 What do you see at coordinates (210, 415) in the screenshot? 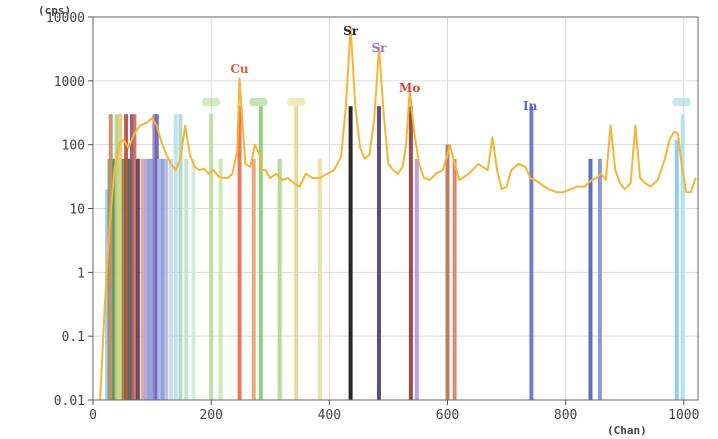
I see `x-tick-label: 200` at bounding box center [210, 415].